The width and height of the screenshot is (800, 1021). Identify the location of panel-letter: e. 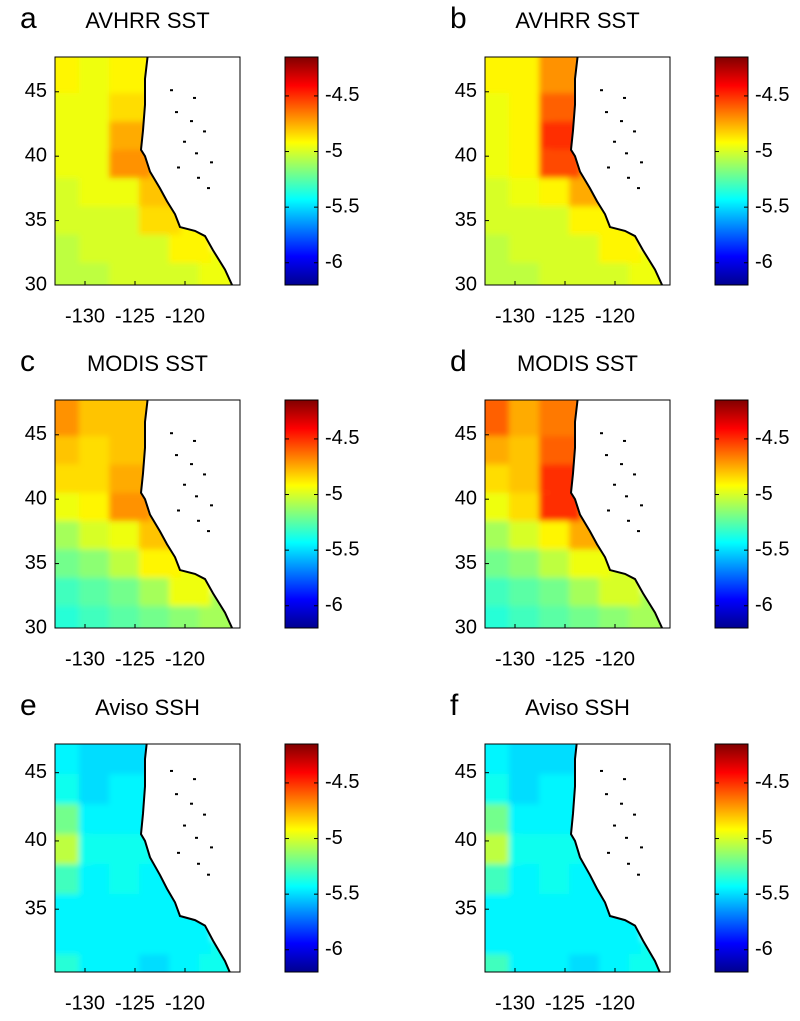
(28, 705).